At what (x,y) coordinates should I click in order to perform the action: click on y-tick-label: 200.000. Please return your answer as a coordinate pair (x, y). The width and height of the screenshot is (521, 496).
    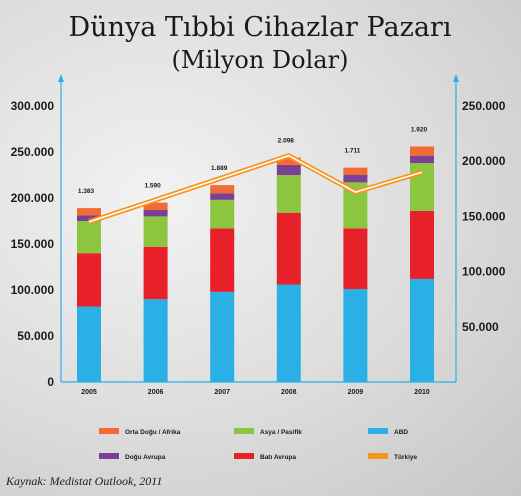
    Looking at the image, I should click on (33, 198).